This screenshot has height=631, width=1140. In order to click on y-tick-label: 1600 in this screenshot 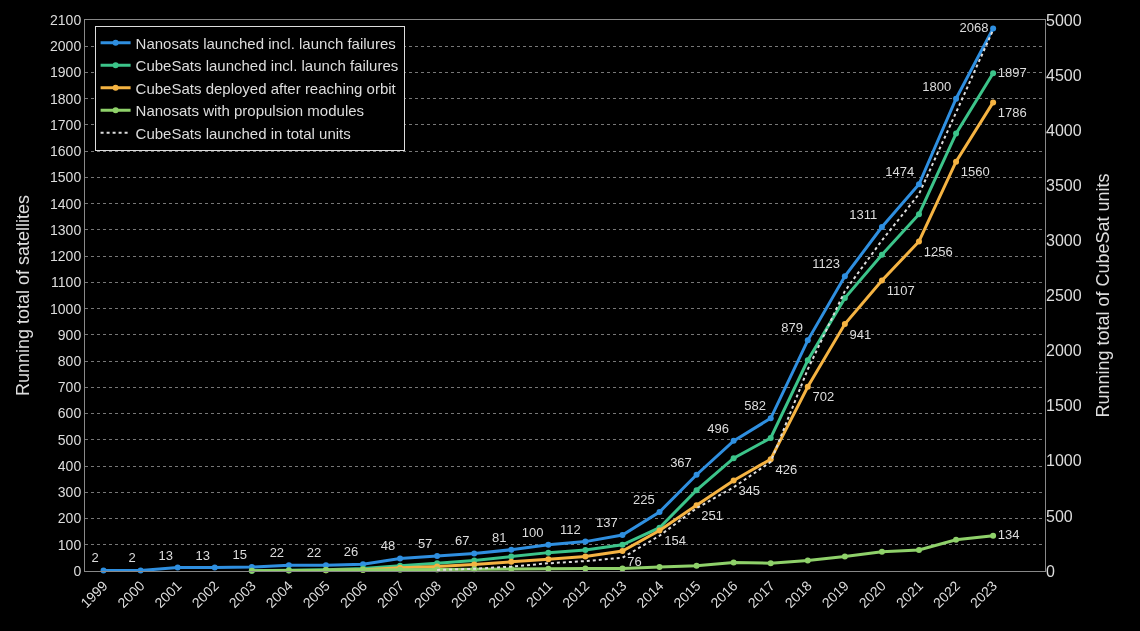, I will do `click(66, 151)`.